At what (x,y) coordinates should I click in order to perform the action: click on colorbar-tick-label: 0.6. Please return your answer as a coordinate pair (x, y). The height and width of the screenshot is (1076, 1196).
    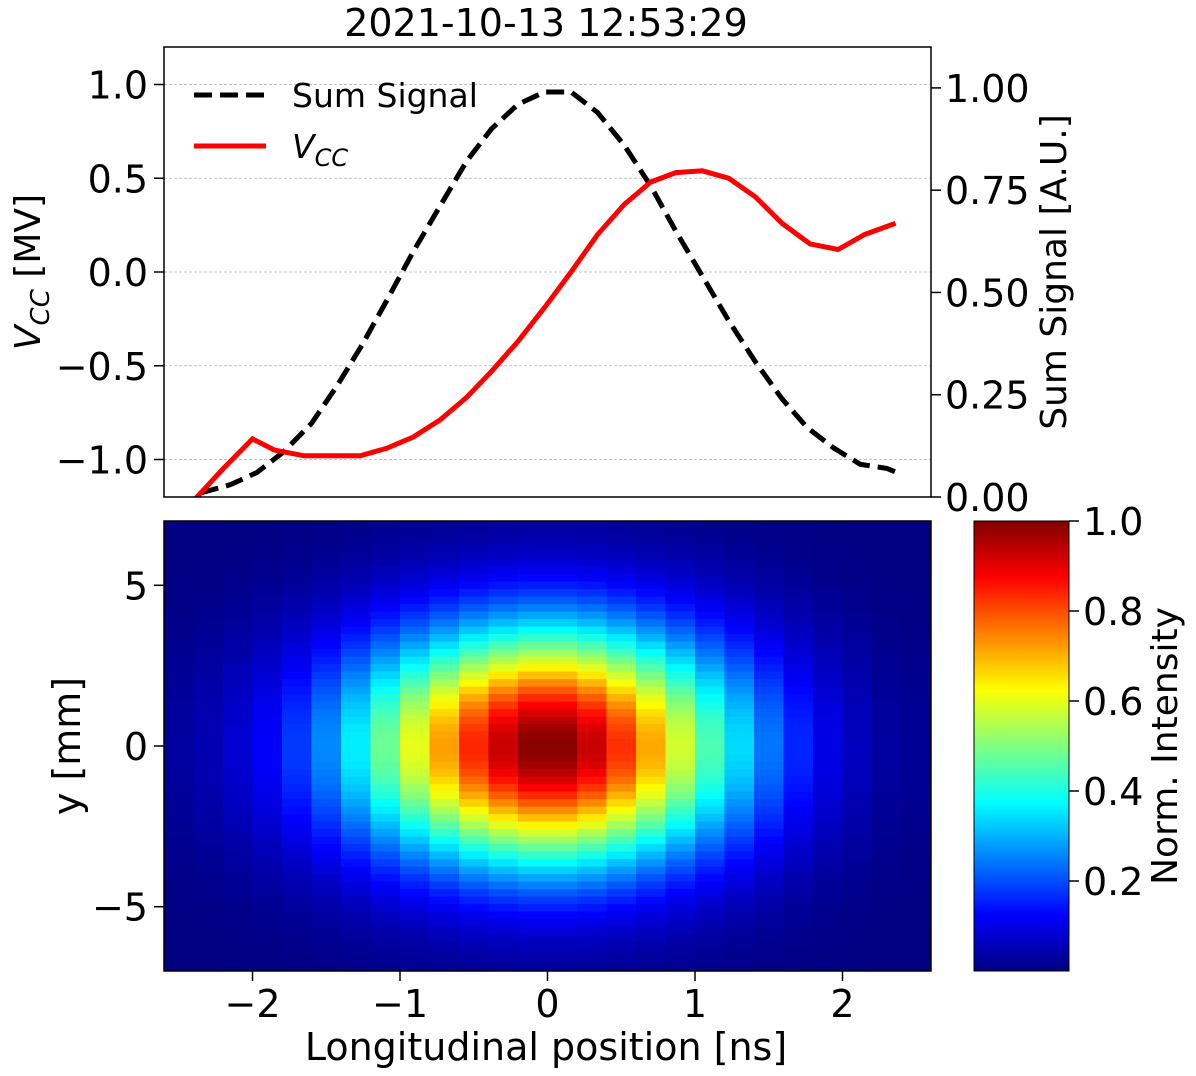
    Looking at the image, I should click on (1113, 702).